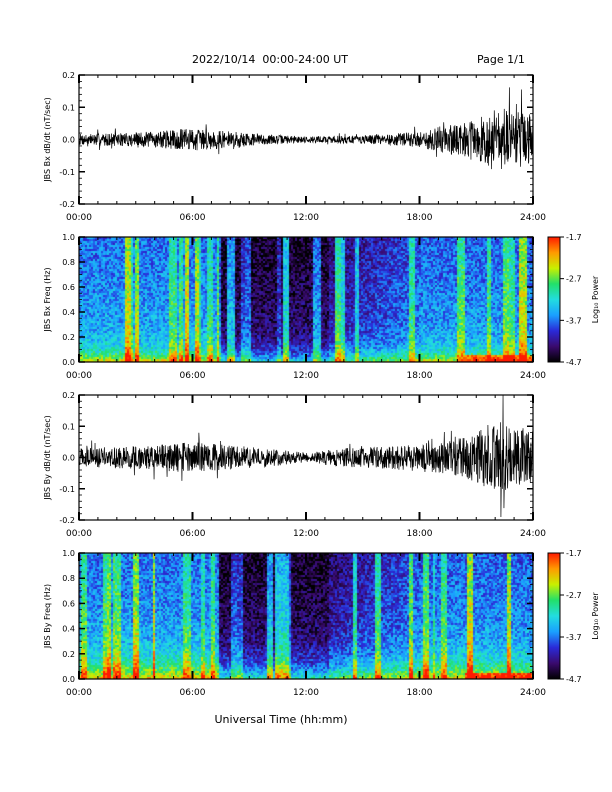 The height and width of the screenshot is (792, 612). I want to click on y-axis-label: JBS By dB/dt (nT/sec), so click(47, 458).